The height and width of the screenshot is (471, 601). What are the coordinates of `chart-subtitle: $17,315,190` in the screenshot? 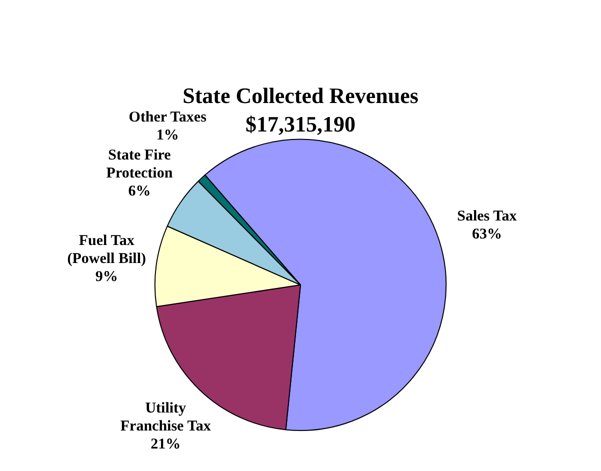 It's located at (301, 123).